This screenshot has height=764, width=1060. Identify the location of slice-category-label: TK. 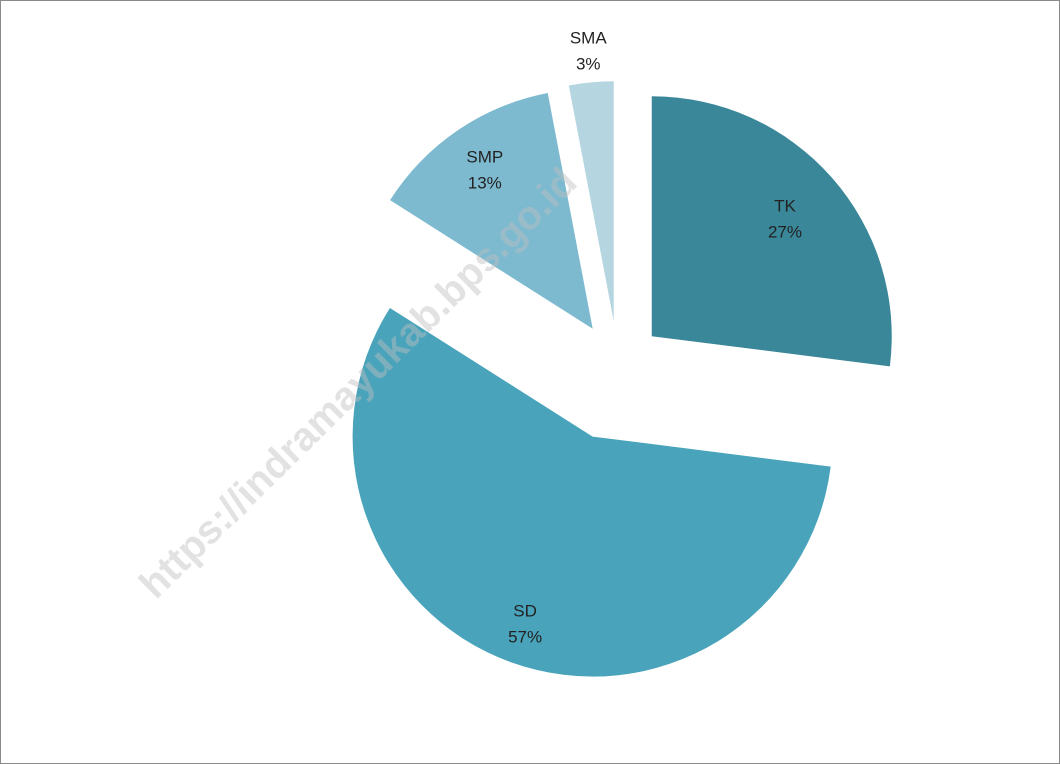
(785, 205).